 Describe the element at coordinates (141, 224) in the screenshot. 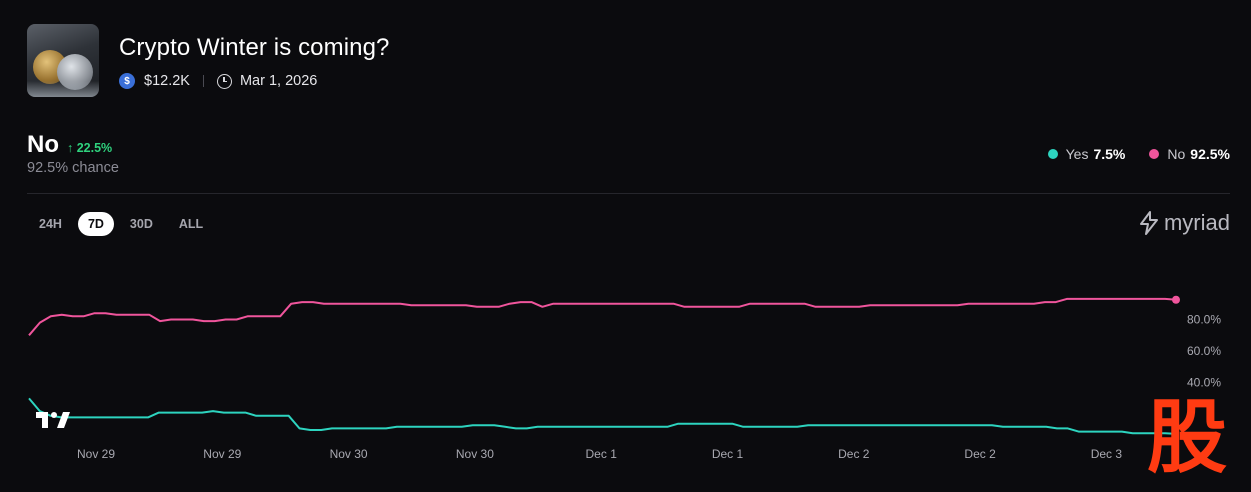

I see `tab-30d: 30D` at that location.